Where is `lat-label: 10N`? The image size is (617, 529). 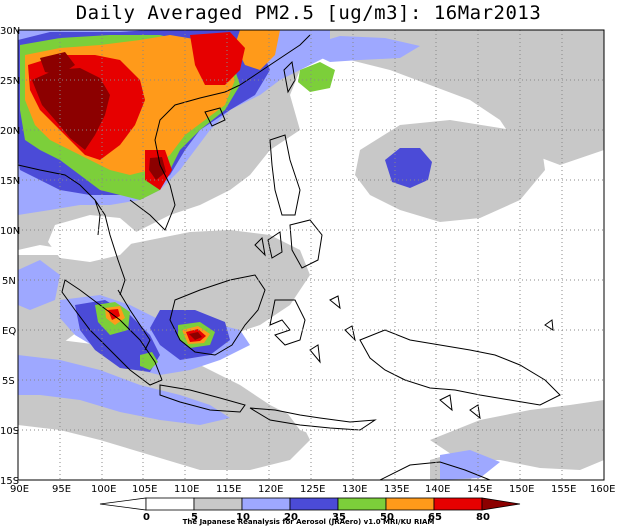 lat-label: 10N is located at coordinates (10, 231).